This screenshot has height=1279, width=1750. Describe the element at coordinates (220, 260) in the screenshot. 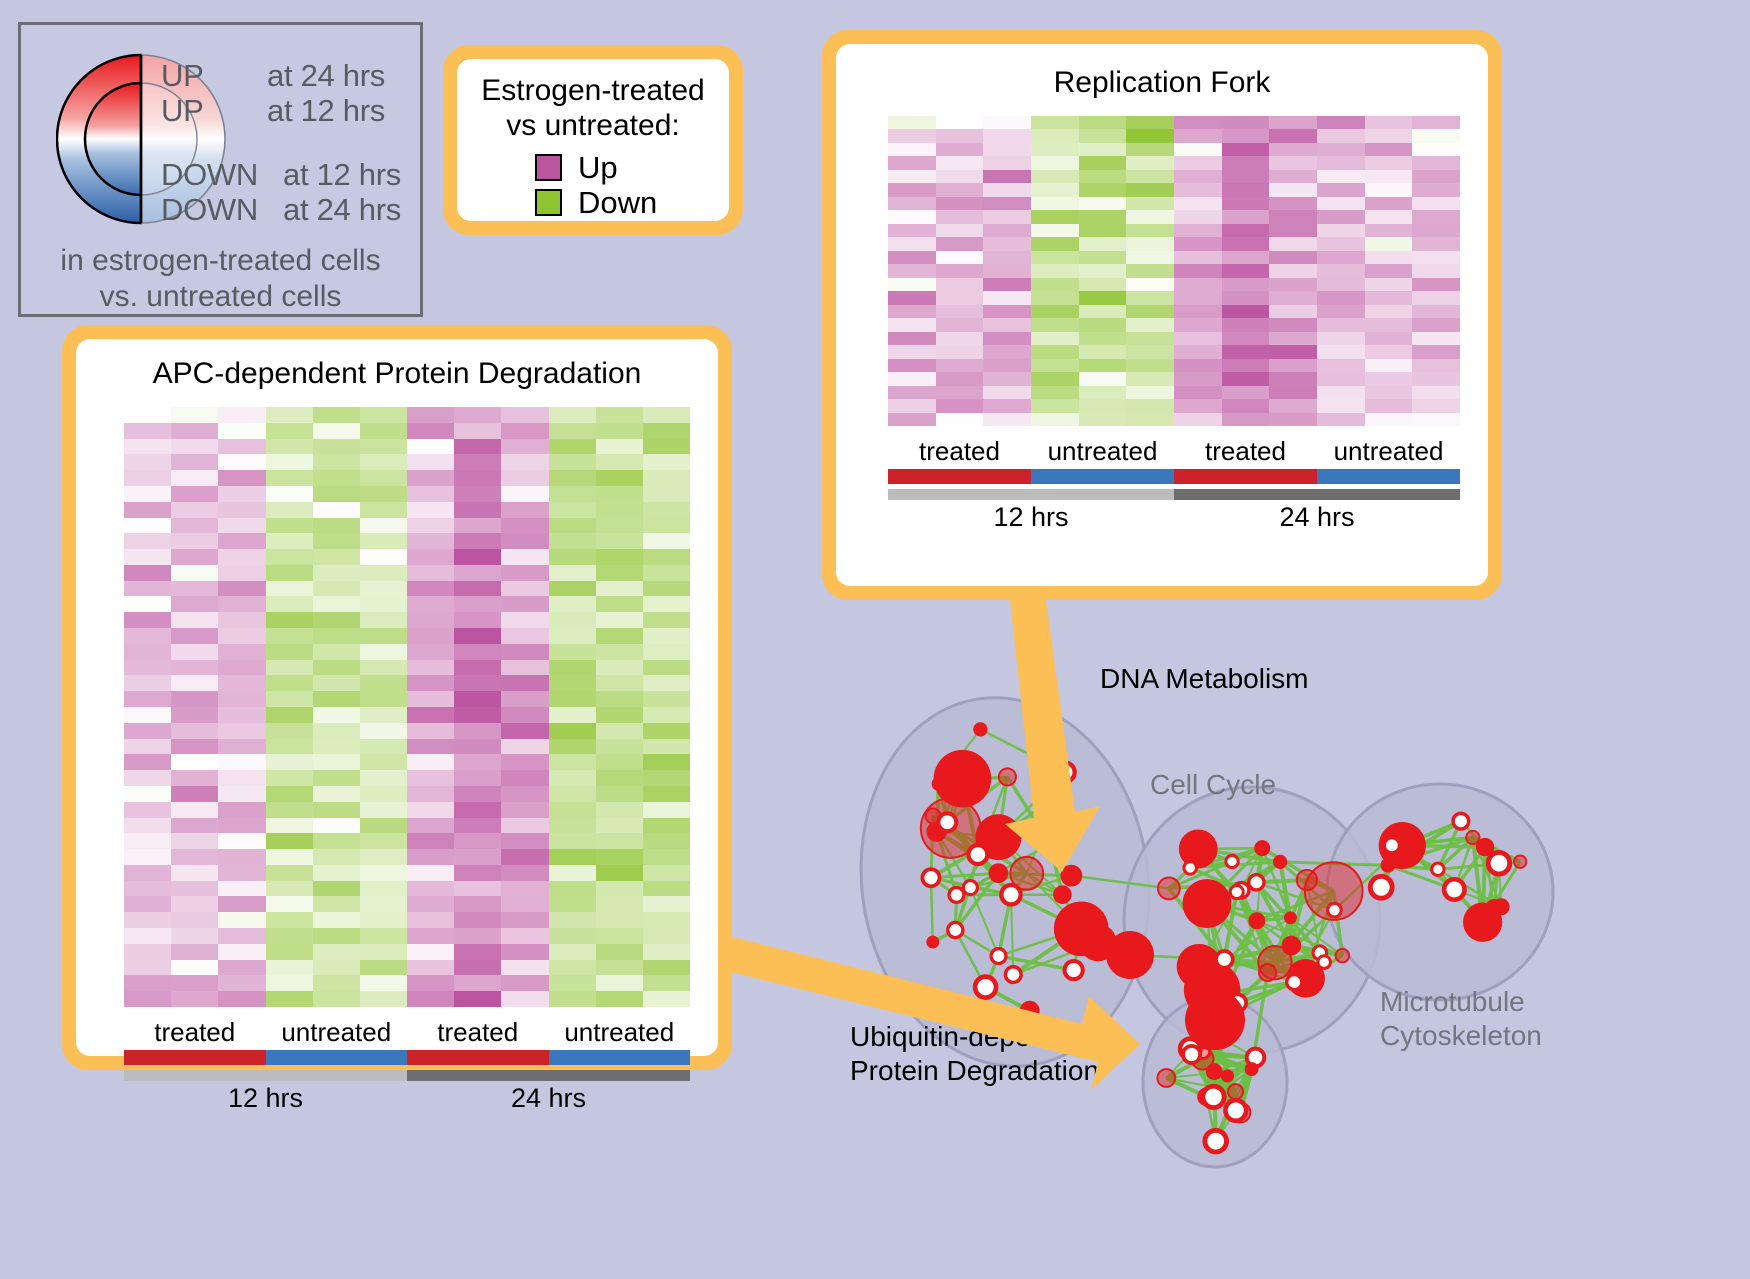

I see `wheel-legend-footer-line1: in estrogen-treated cells` at that location.